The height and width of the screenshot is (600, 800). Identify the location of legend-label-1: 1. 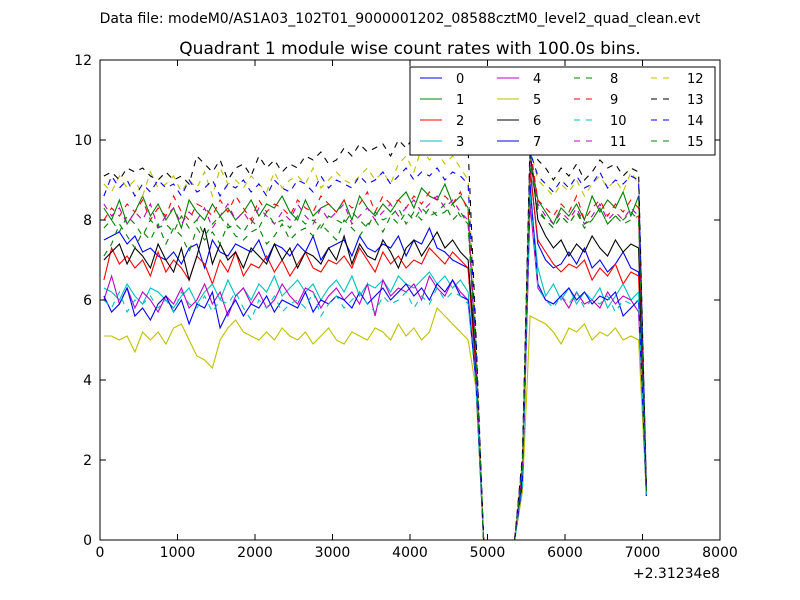
(460, 100).